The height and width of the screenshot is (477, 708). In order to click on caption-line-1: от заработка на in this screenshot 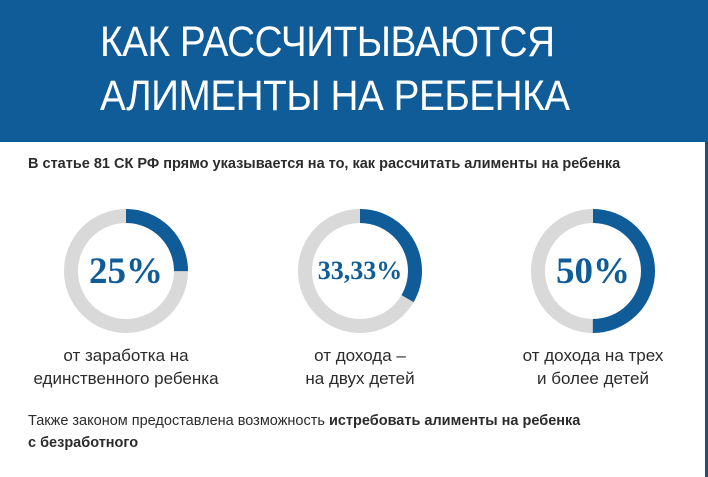, I will do `click(126, 355)`.